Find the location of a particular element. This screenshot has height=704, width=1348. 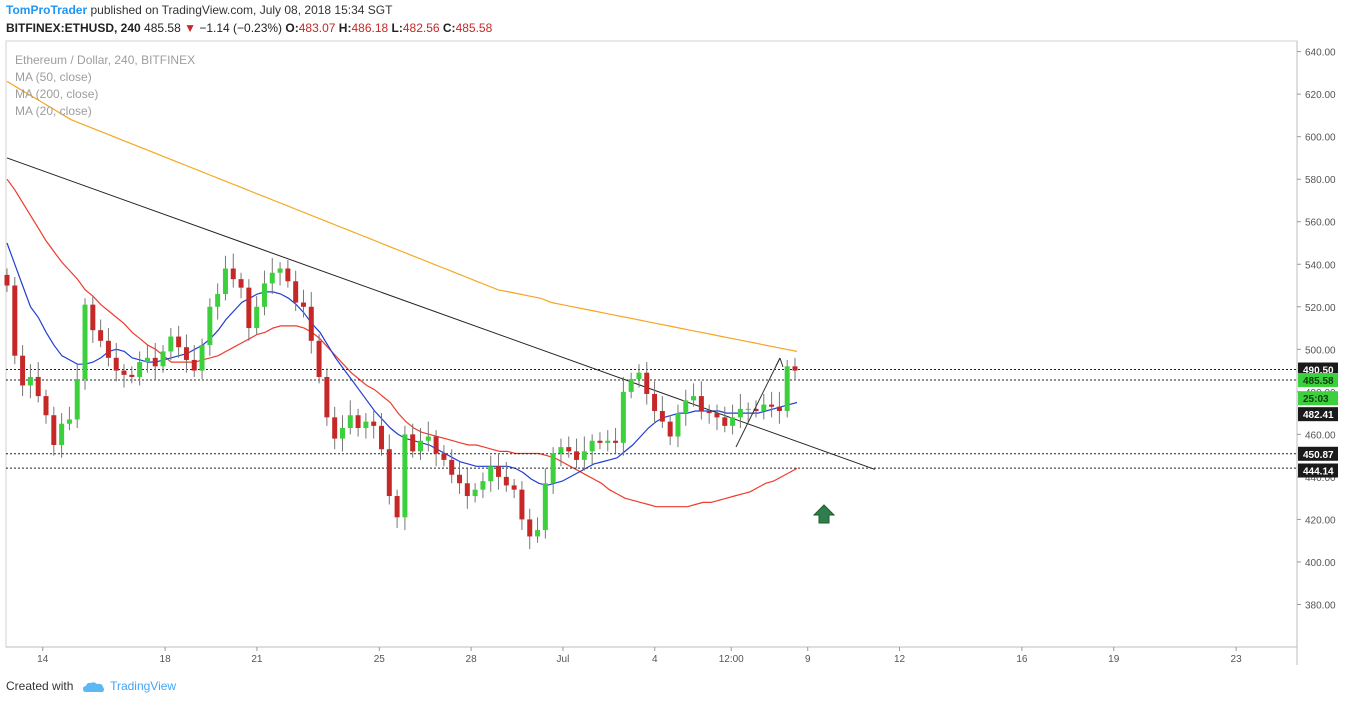

cloud-icon is located at coordinates (93, 687).